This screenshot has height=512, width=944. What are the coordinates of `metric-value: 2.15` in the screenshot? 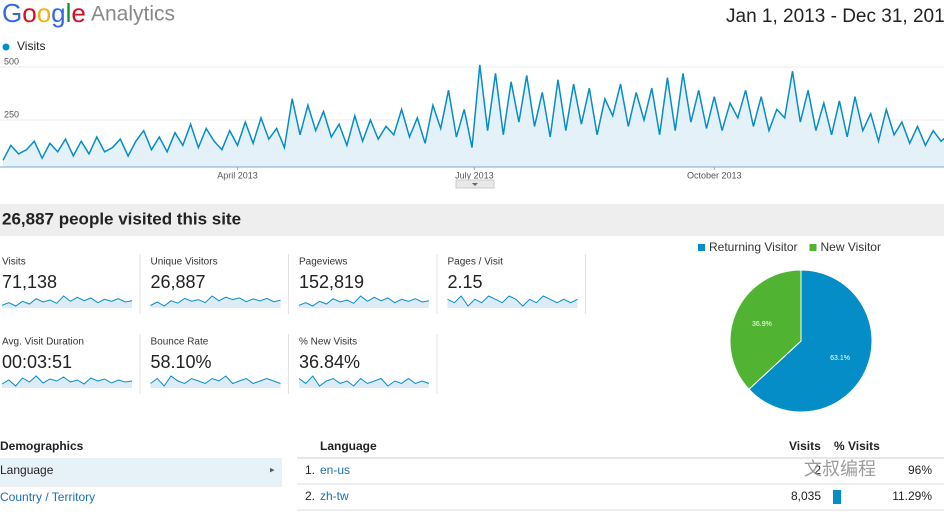 It's located at (465, 282).